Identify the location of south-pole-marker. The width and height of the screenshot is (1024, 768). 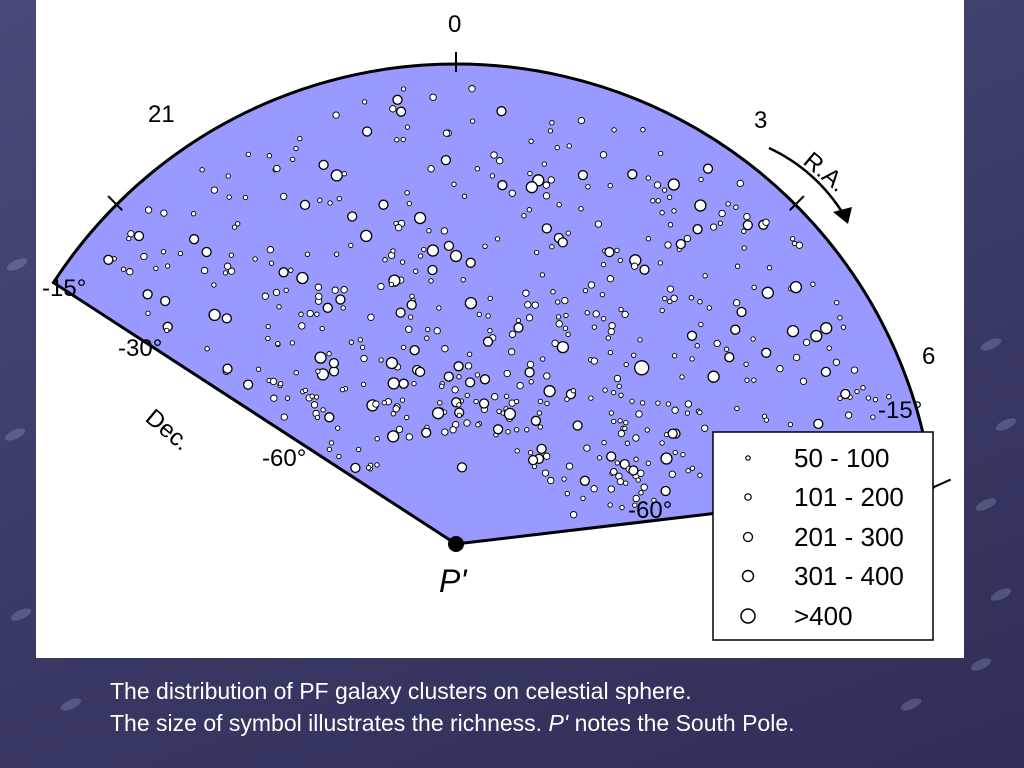
(456, 544).